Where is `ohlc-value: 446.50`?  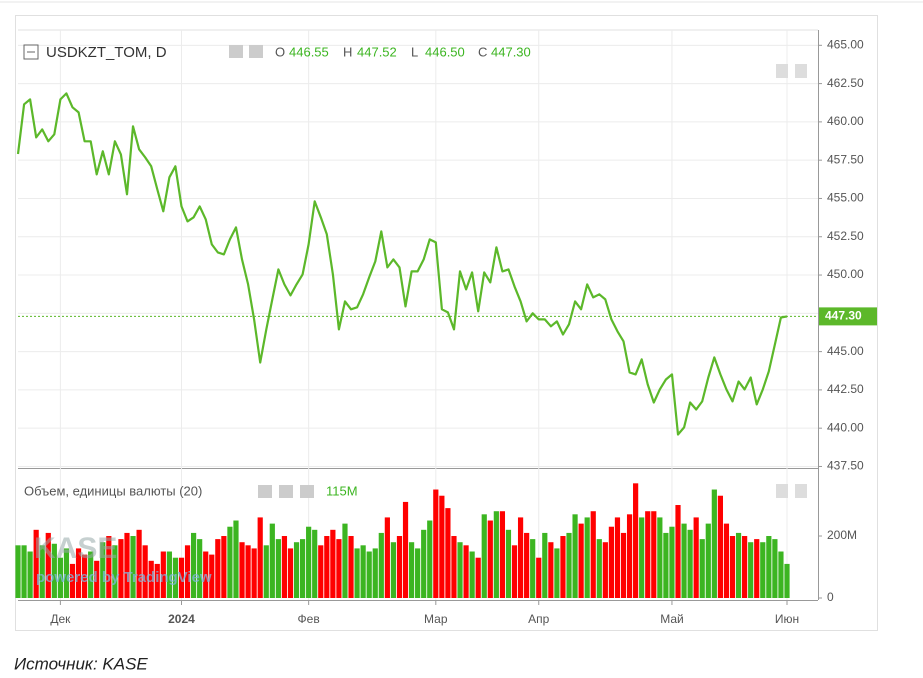
ohlc-value: 446.50 is located at coordinates (445, 51).